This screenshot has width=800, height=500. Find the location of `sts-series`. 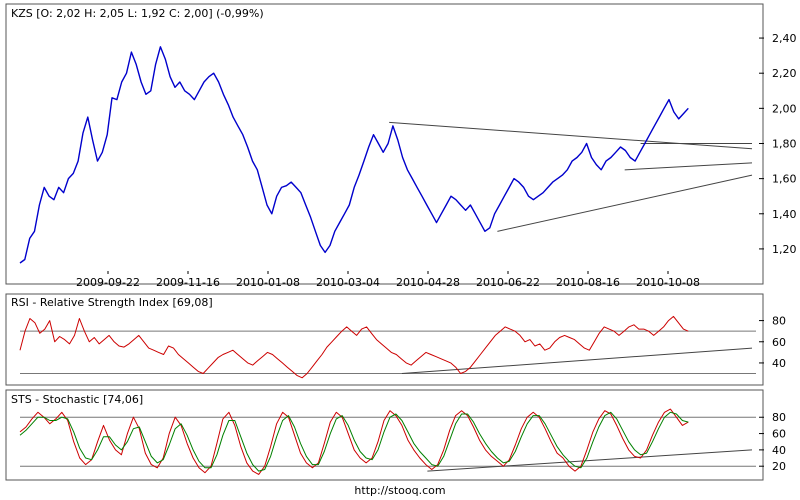

sts-series is located at coordinates (354, 441).